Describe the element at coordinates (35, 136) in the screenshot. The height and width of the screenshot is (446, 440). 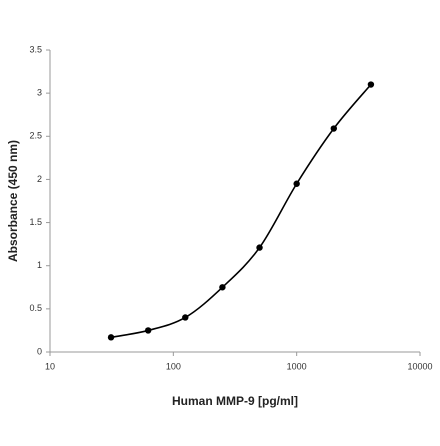
I see `y-tick-label: 2.5` at that location.